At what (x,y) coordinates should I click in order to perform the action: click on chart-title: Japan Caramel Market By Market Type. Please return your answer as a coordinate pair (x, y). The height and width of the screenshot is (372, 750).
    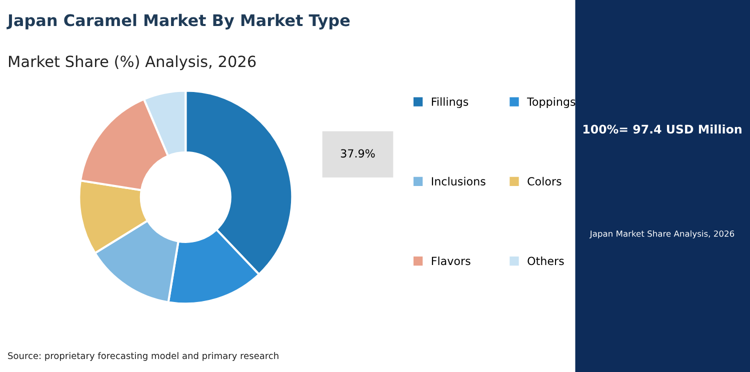
    Looking at the image, I should click on (178, 22).